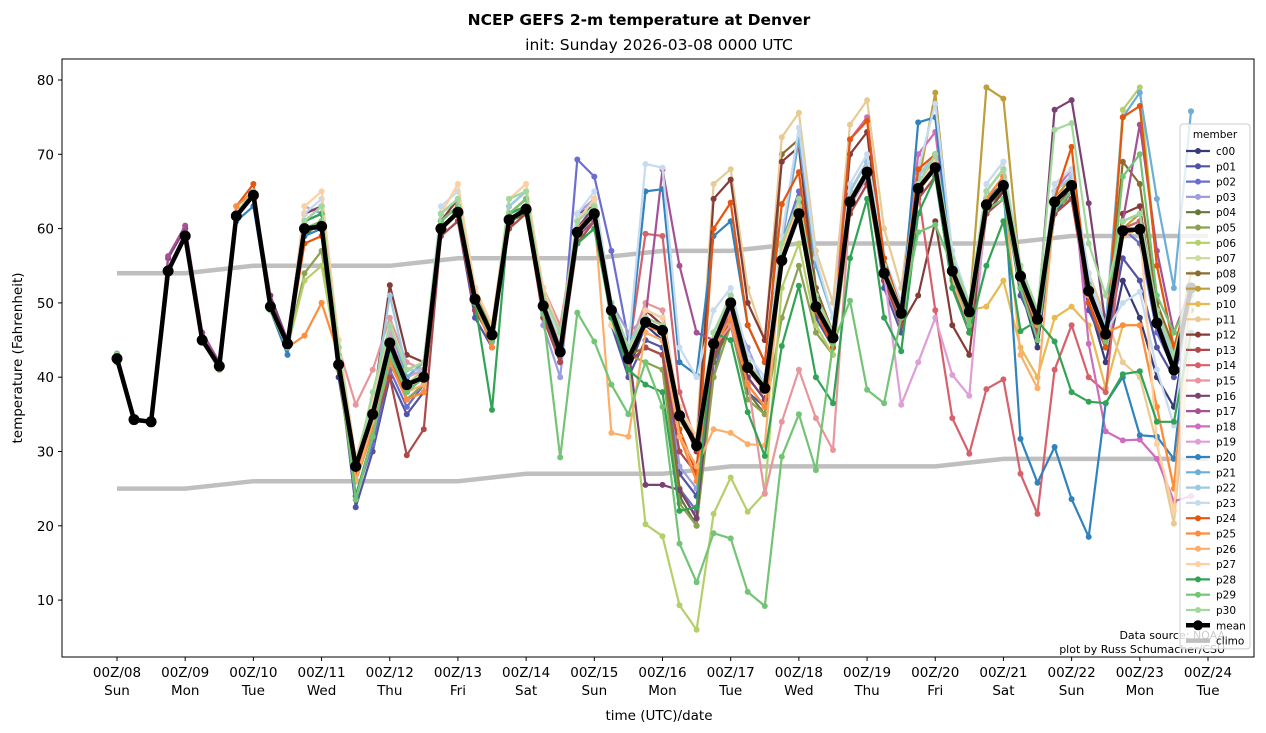  What do you see at coordinates (1211, 336) in the screenshot?
I see `legend-entry: p12` at bounding box center [1211, 336].